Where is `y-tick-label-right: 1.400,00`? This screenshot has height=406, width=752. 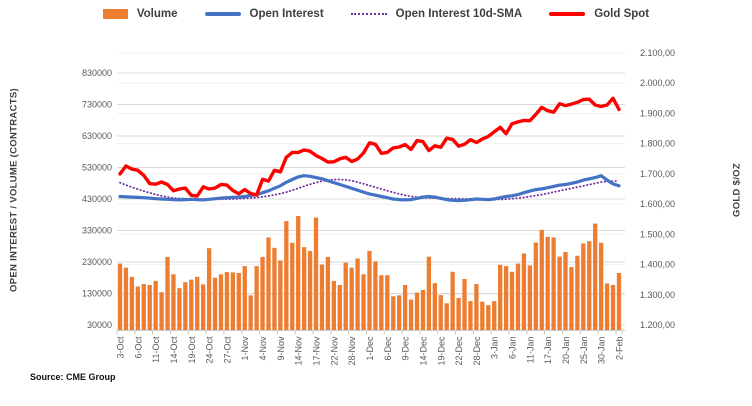 y-tick-label-right: 1.400,00 is located at coordinates (657, 265).